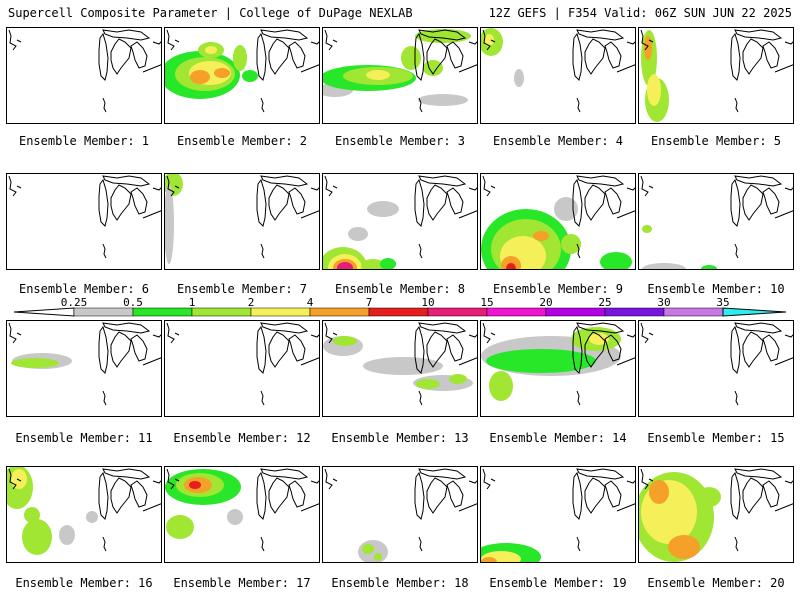 Image resolution: width=800 pixels, height=600 pixels. What do you see at coordinates (84, 438) in the screenshot?
I see `member-label: Ensemble Member: 11` at bounding box center [84, 438].